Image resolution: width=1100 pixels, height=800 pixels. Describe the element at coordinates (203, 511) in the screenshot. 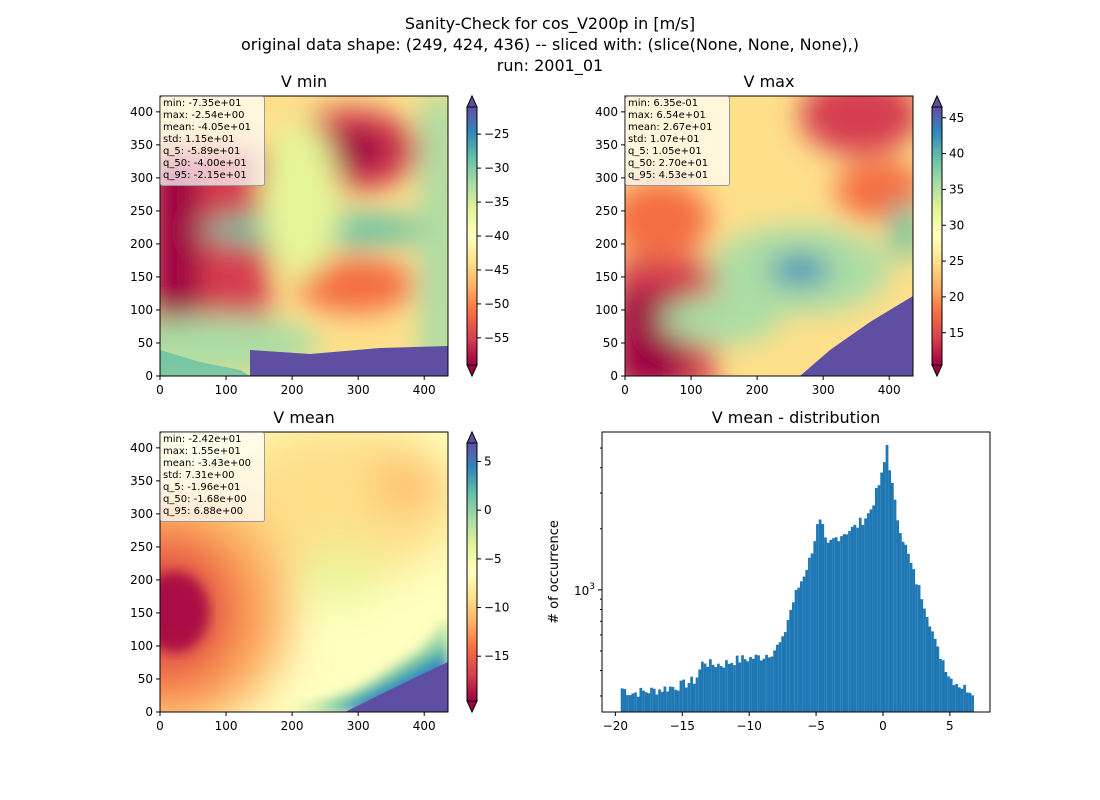

I see `stats-line-v-mean: q_95: 6.88e+00` at that location.